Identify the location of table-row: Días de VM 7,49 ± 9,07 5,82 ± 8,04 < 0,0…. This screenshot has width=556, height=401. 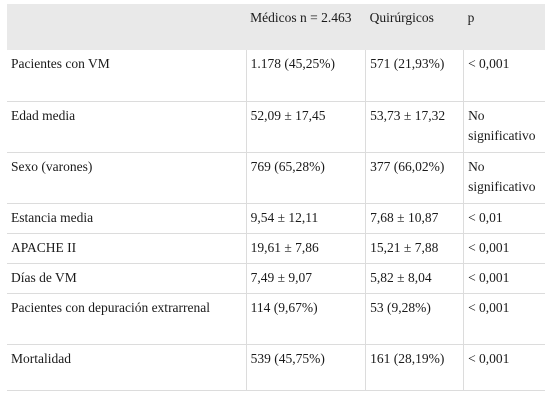
(276, 278).